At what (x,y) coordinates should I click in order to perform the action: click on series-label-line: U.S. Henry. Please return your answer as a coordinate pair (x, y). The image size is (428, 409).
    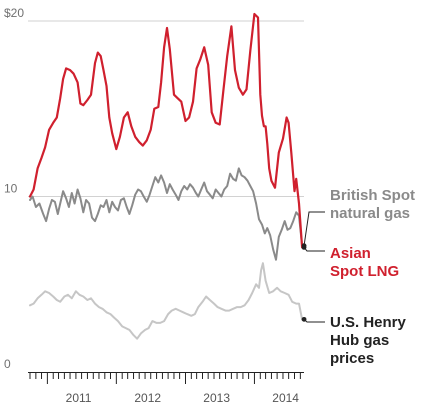
    Looking at the image, I should click on (368, 322).